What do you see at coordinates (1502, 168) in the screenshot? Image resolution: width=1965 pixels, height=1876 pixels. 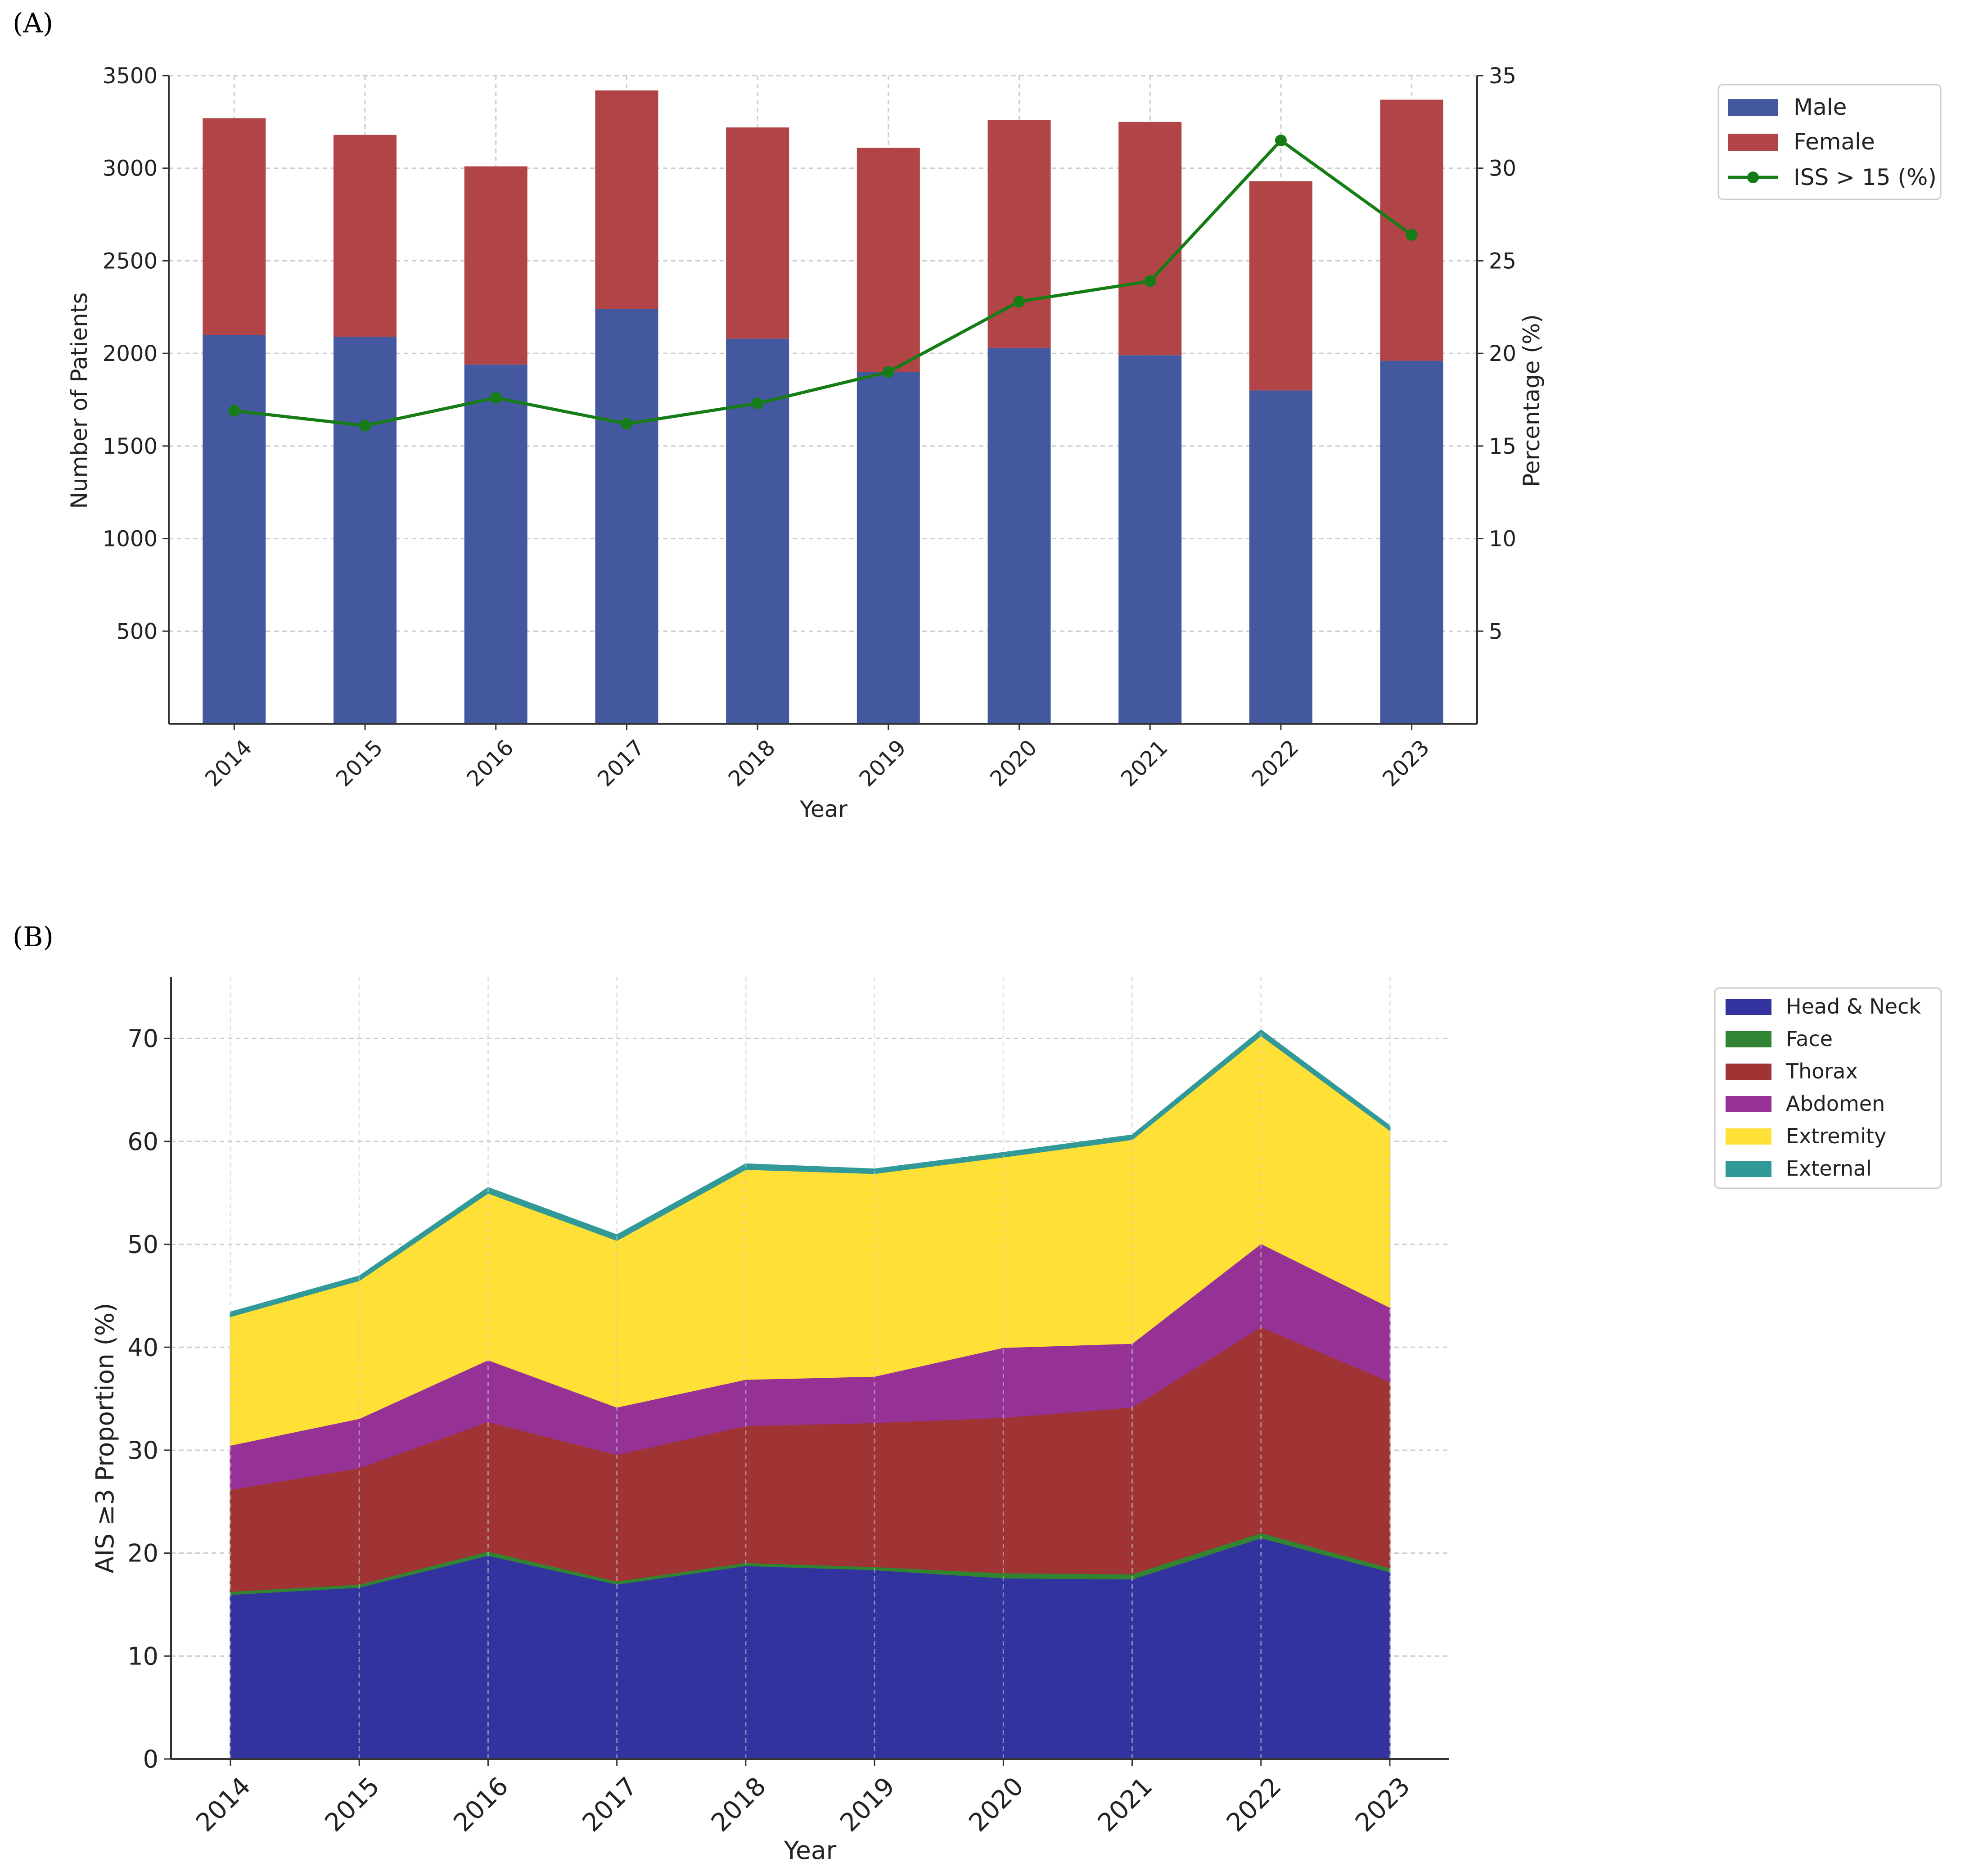 I see `y2-tick-label: 30` at bounding box center [1502, 168].